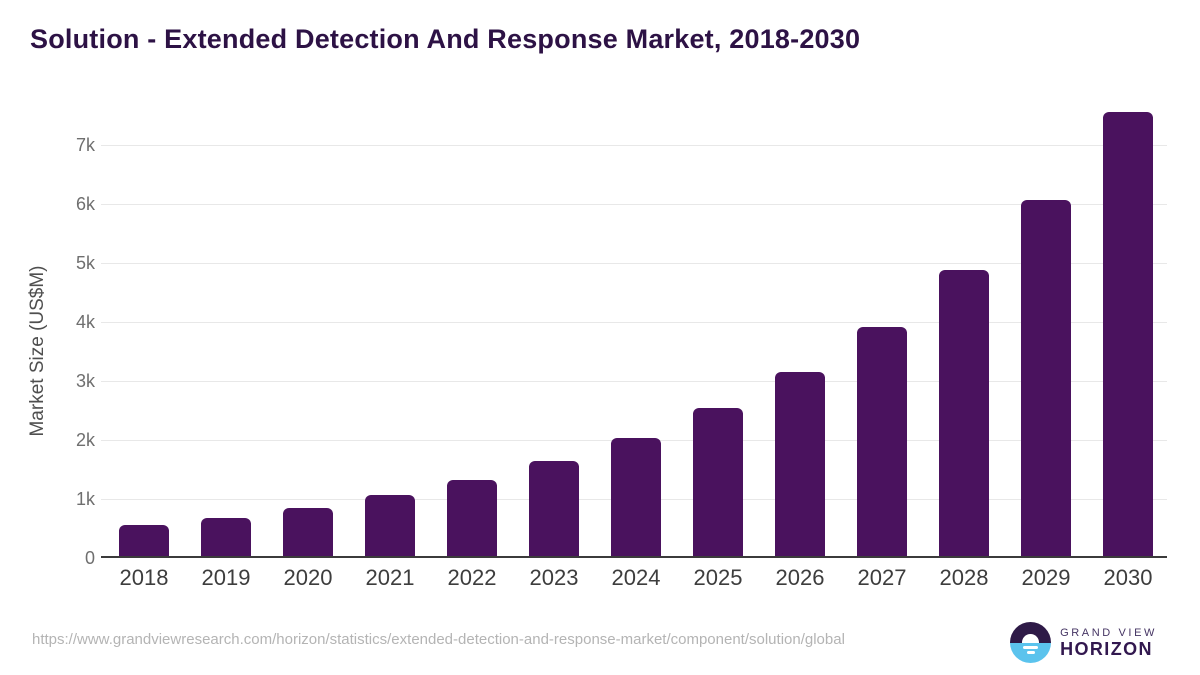  Describe the element at coordinates (85, 381) in the screenshot. I see `y-tick-label-3k: 3k` at that location.